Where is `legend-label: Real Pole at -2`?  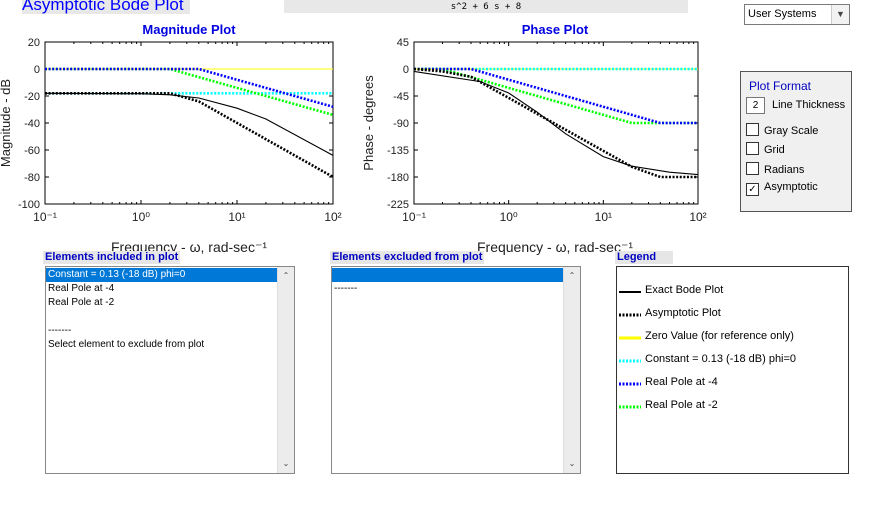 legend-label: Real Pole at -2 is located at coordinates (681, 405).